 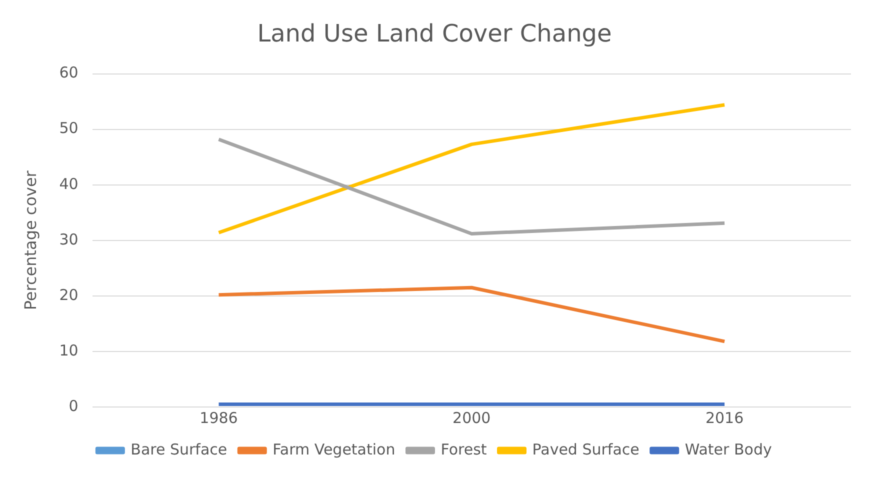 What do you see at coordinates (68, 350) in the screenshot?
I see `y-tick-label: 10` at bounding box center [68, 350].